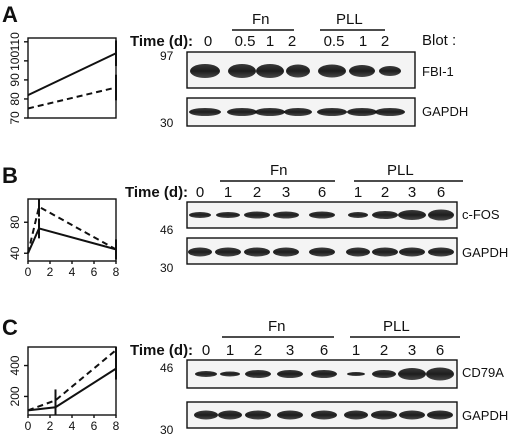 The height and width of the screenshot is (439, 520). I want to click on blot-header: Blot :, so click(439, 40).